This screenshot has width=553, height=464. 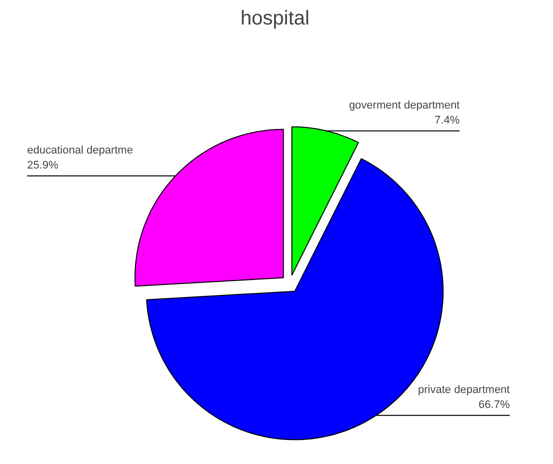 What do you see at coordinates (447, 120) in the screenshot?
I see `data-label: 7.4%` at bounding box center [447, 120].